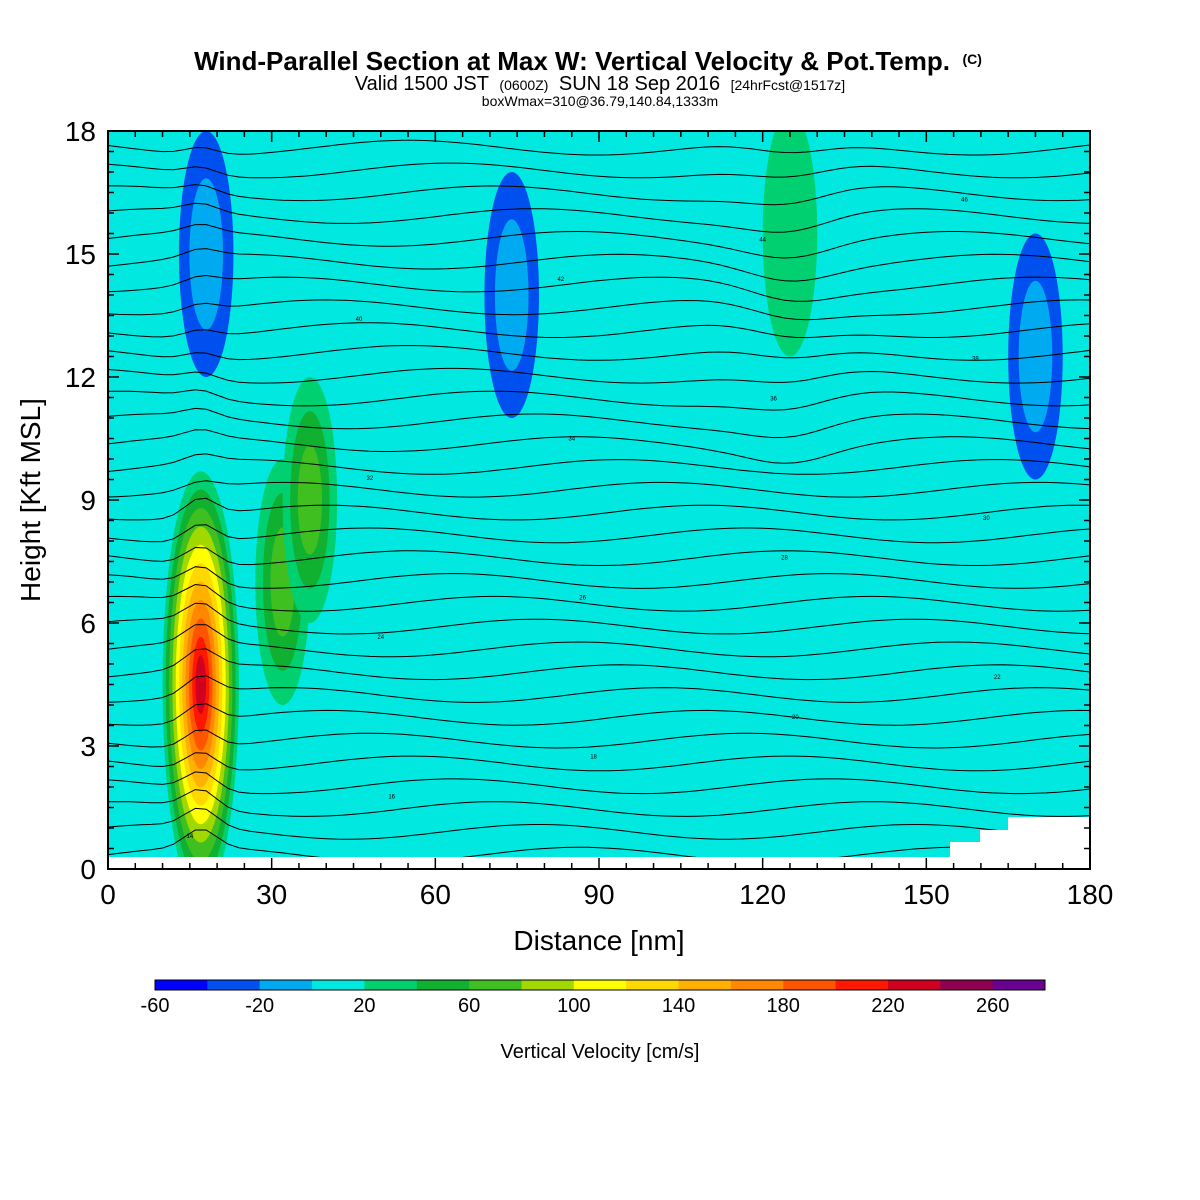  What do you see at coordinates (422, 84) in the screenshot?
I see `subtitle-valid: Valid 1500 JST` at bounding box center [422, 84].